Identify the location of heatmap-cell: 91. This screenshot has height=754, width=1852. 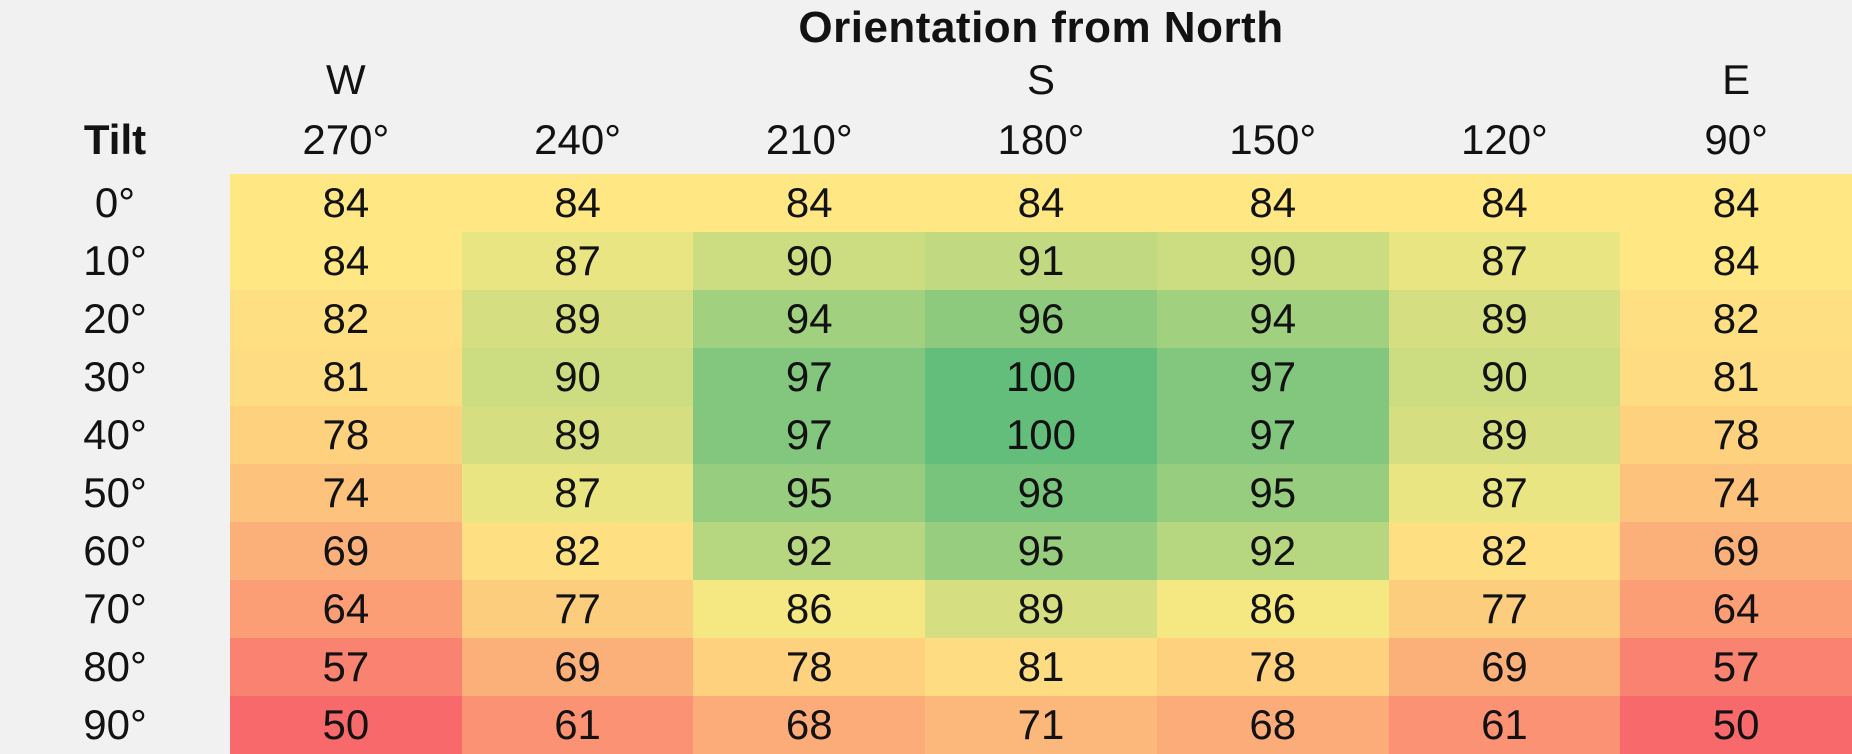
(1041, 261).